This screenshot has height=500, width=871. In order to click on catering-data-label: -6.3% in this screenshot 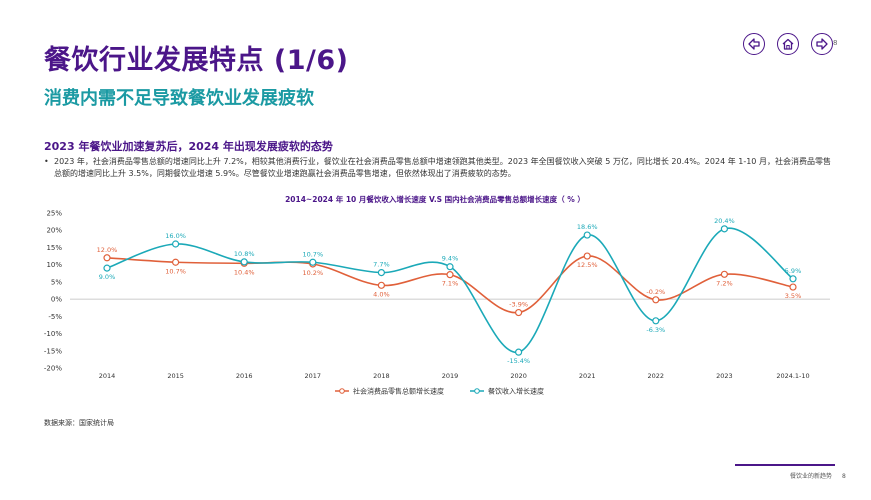, I will do `click(655, 330)`.